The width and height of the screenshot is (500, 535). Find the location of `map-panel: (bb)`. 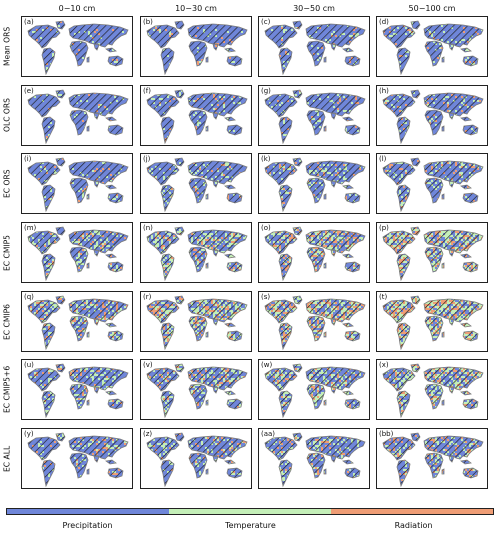

map-panel: (bb) is located at coordinates (432, 458).